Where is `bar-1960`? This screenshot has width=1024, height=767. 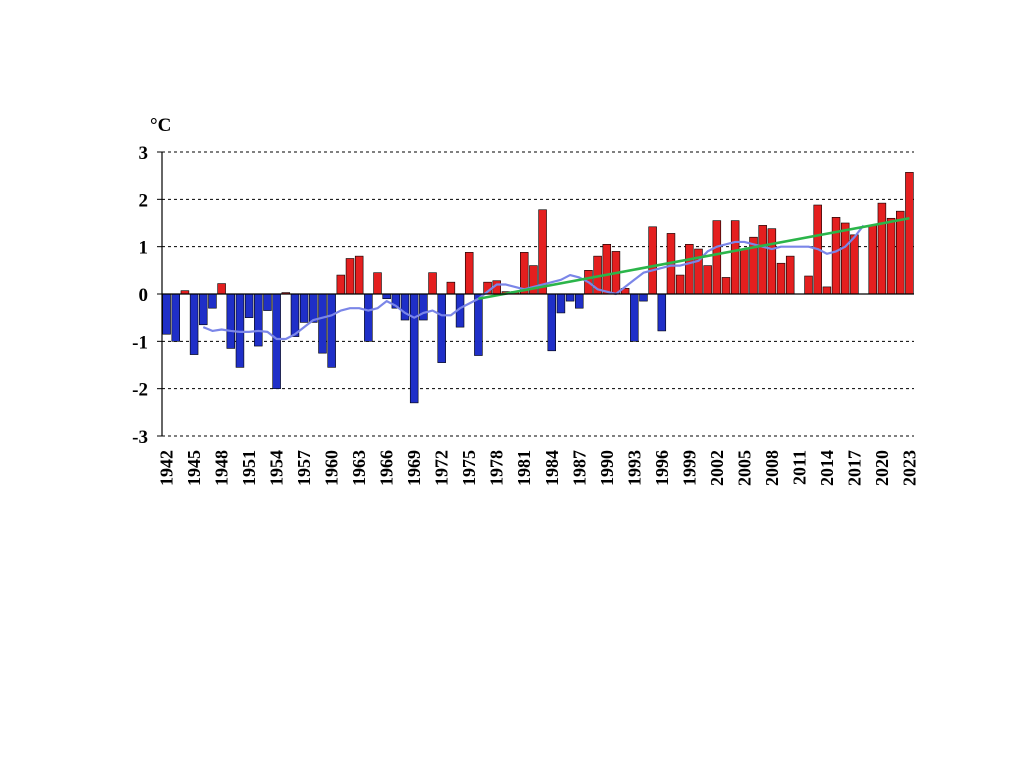 bar-1960 is located at coordinates (331, 330).